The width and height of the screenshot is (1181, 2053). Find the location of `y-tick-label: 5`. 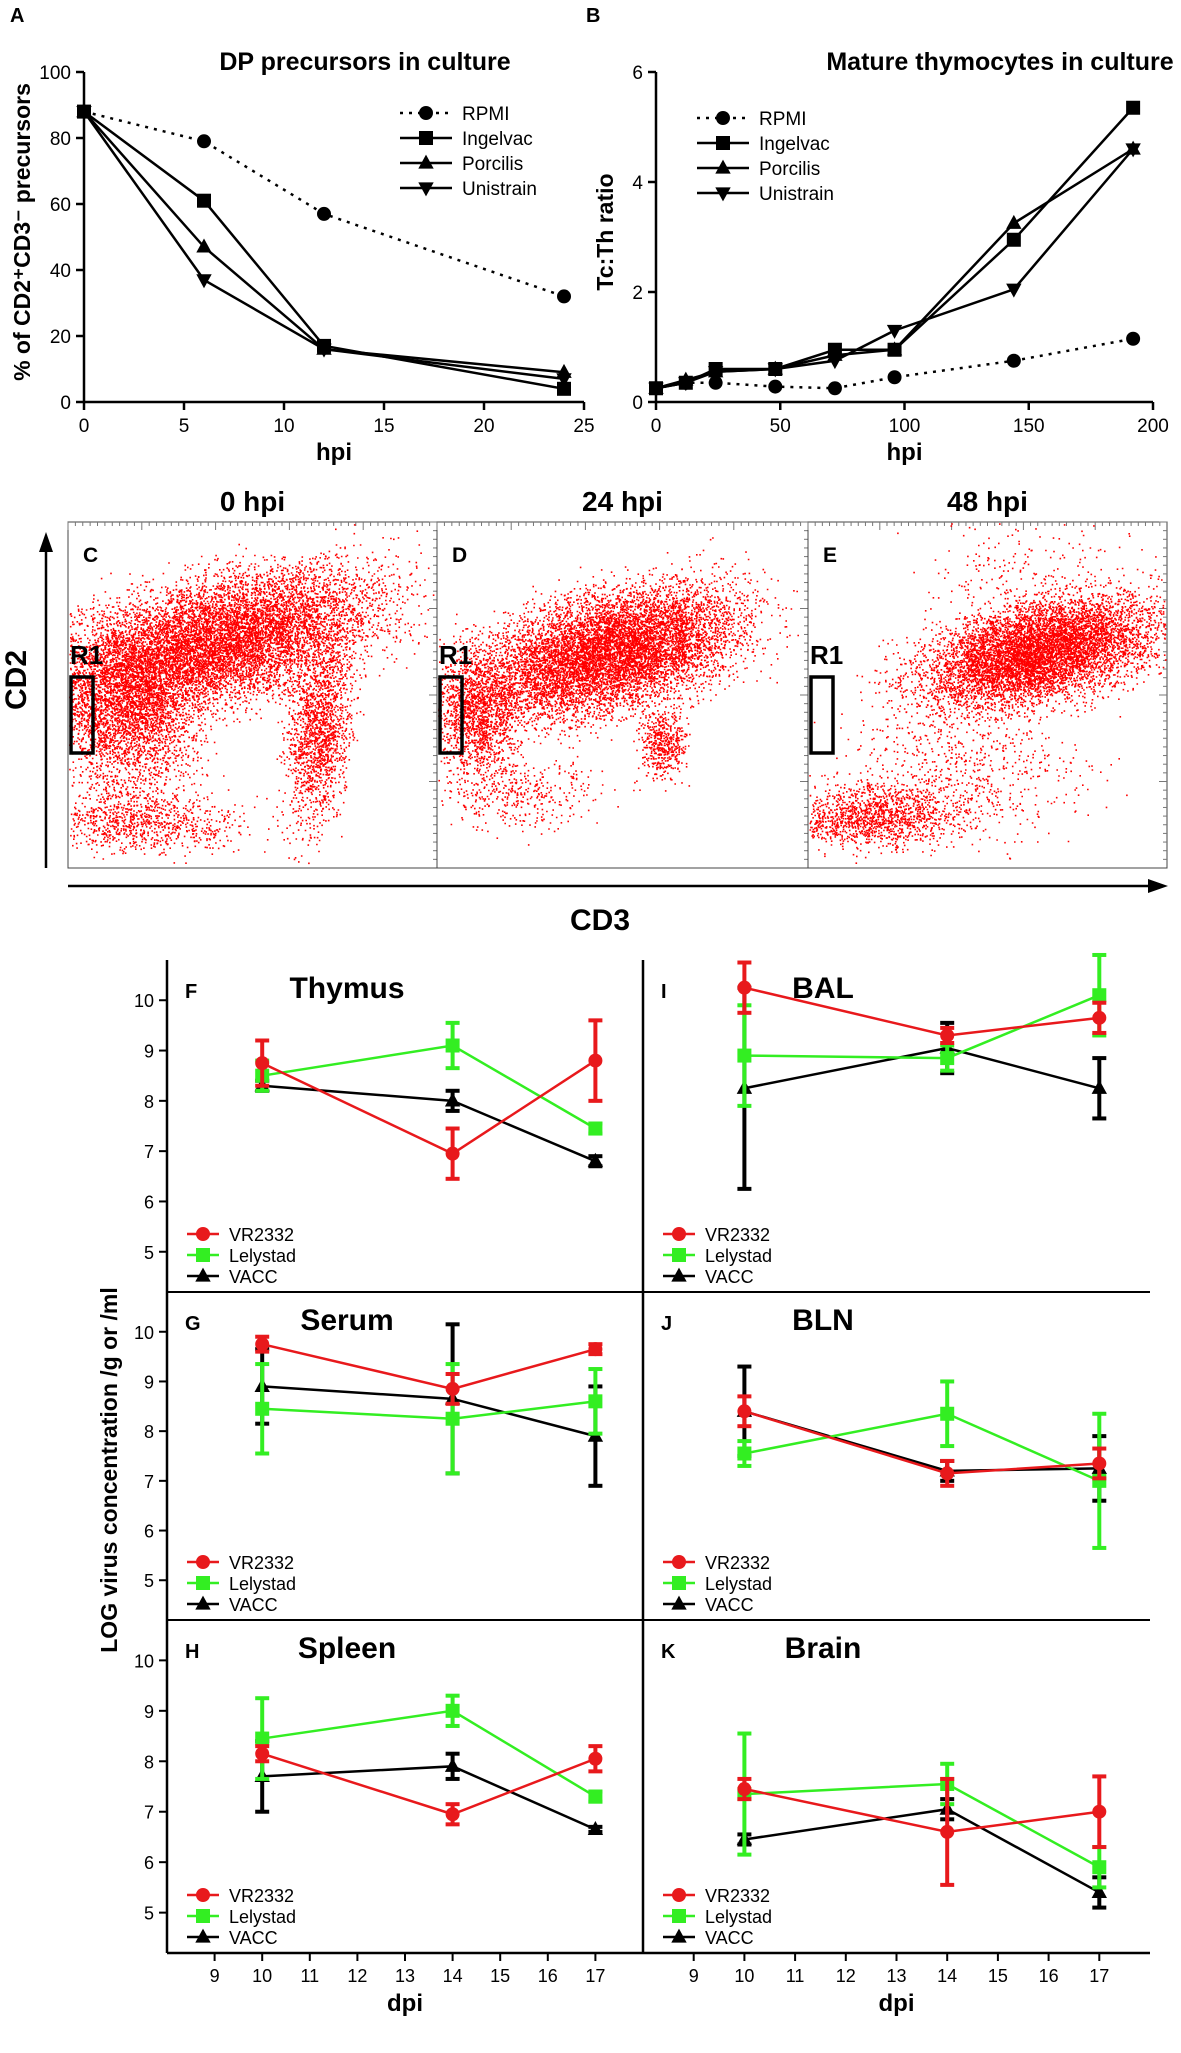

y-tick-label: 5 is located at coordinates (149, 1253).